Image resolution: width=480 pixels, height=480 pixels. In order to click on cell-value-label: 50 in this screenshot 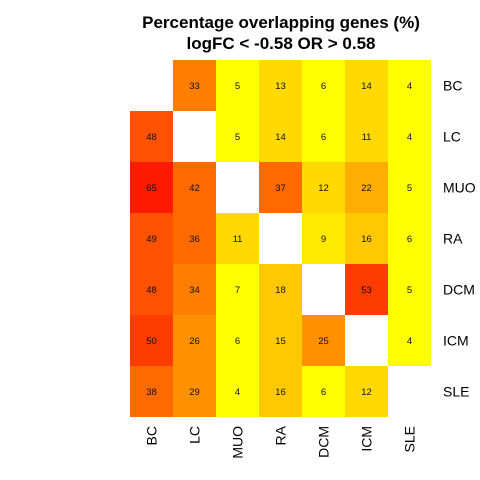, I will do `click(151, 341)`.